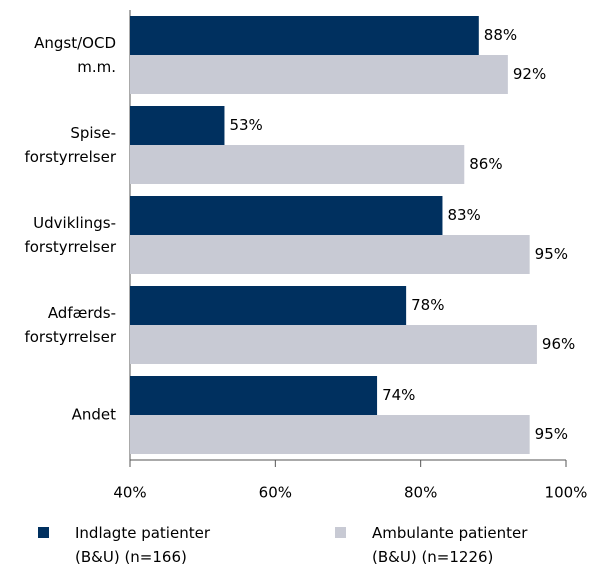 The width and height of the screenshot is (593, 570). Describe the element at coordinates (75, 55) in the screenshot. I see `category-label: Angst/OCD m.m.` at that location.